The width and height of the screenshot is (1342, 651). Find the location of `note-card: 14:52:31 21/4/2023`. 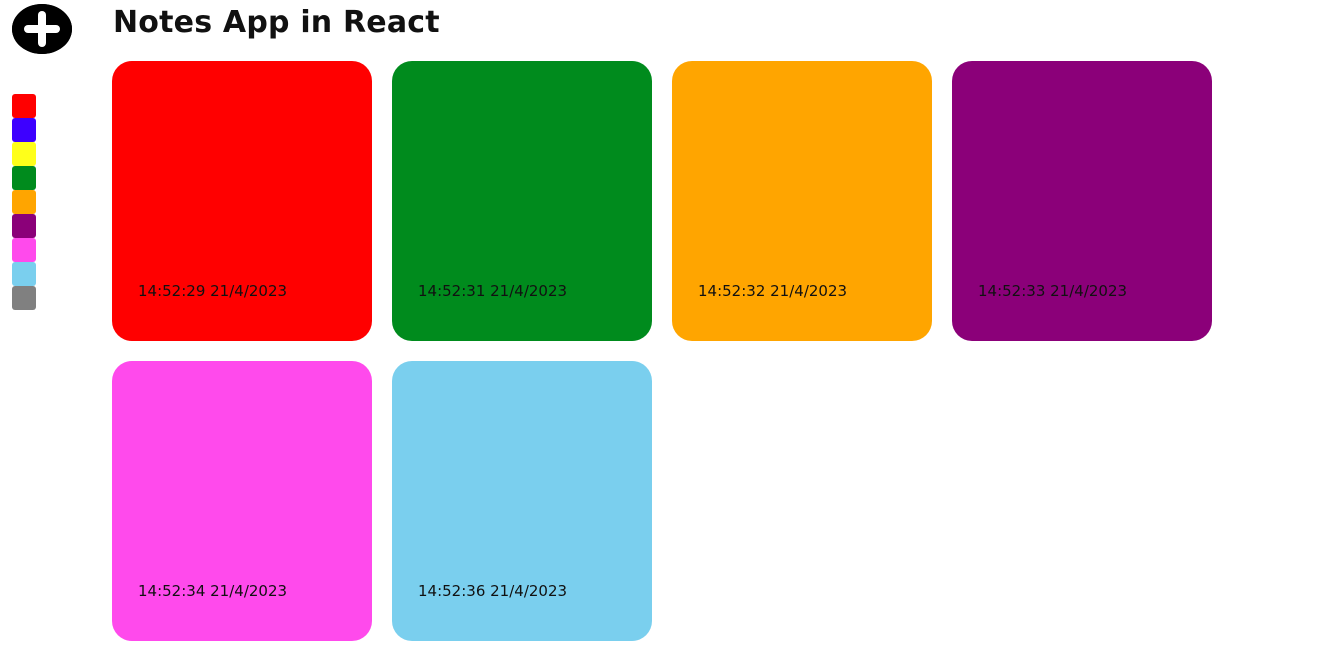

note-card: 14:52:31 21/4/2023 is located at coordinates (522, 201).